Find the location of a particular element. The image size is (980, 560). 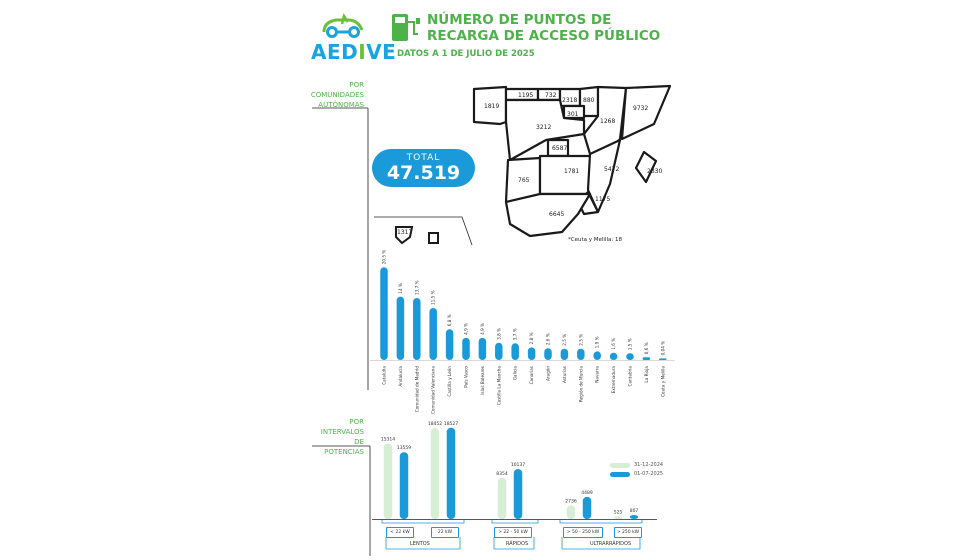

map-label-andalucia: 6645 is located at coordinates (557, 214).